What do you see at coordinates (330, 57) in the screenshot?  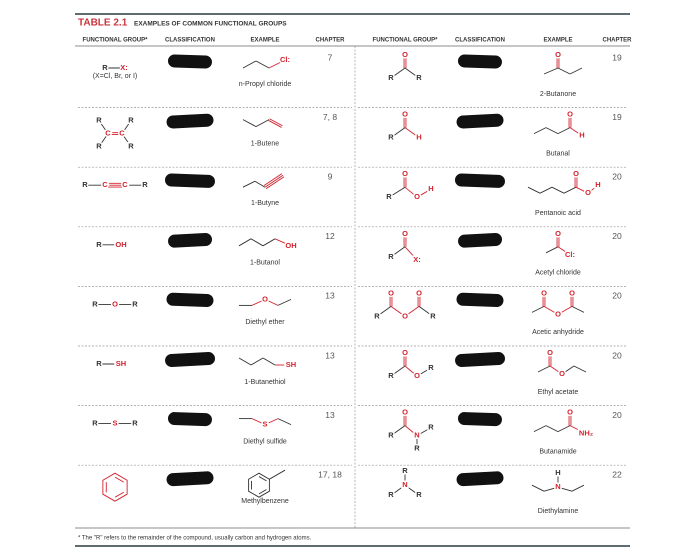 I see `chapter: 7` at bounding box center [330, 57].